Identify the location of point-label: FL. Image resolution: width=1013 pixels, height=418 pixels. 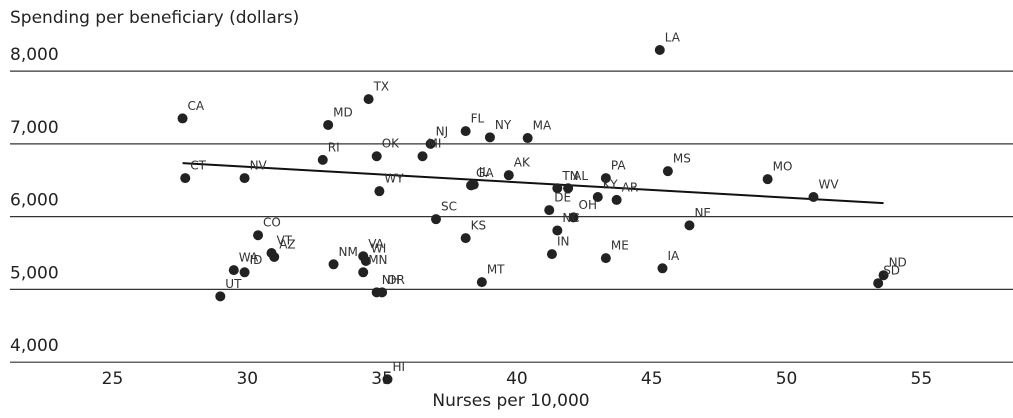
(478, 119).